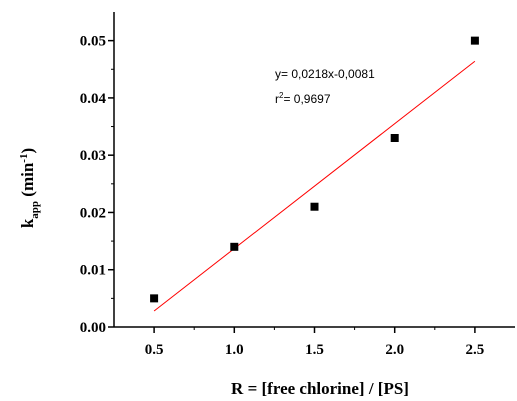 The image size is (517, 401). I want to click on equation-annotation: y= 0,0218x-0,0081, so click(325, 74).